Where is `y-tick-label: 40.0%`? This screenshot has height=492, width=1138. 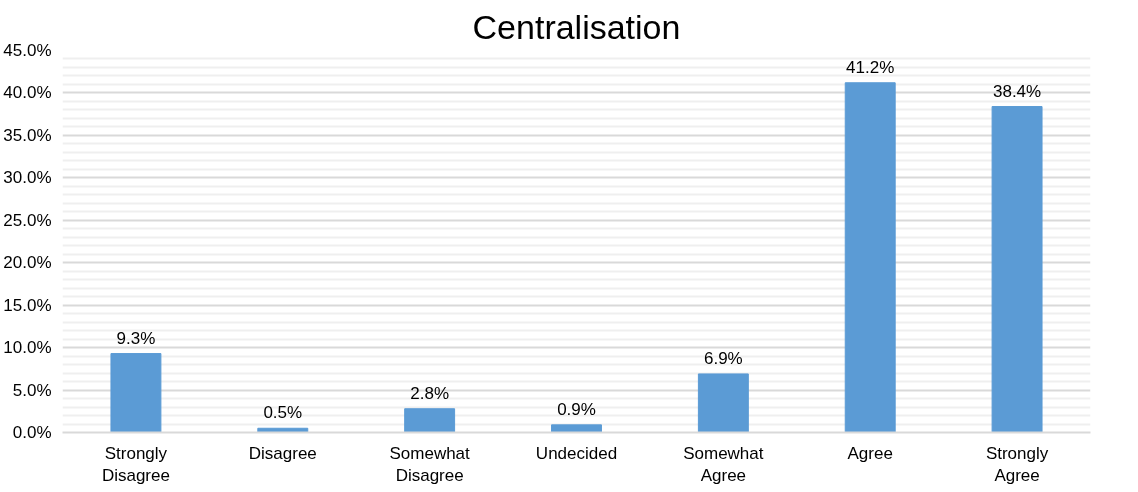
y-tick-label: 40.0% is located at coordinates (27, 93).